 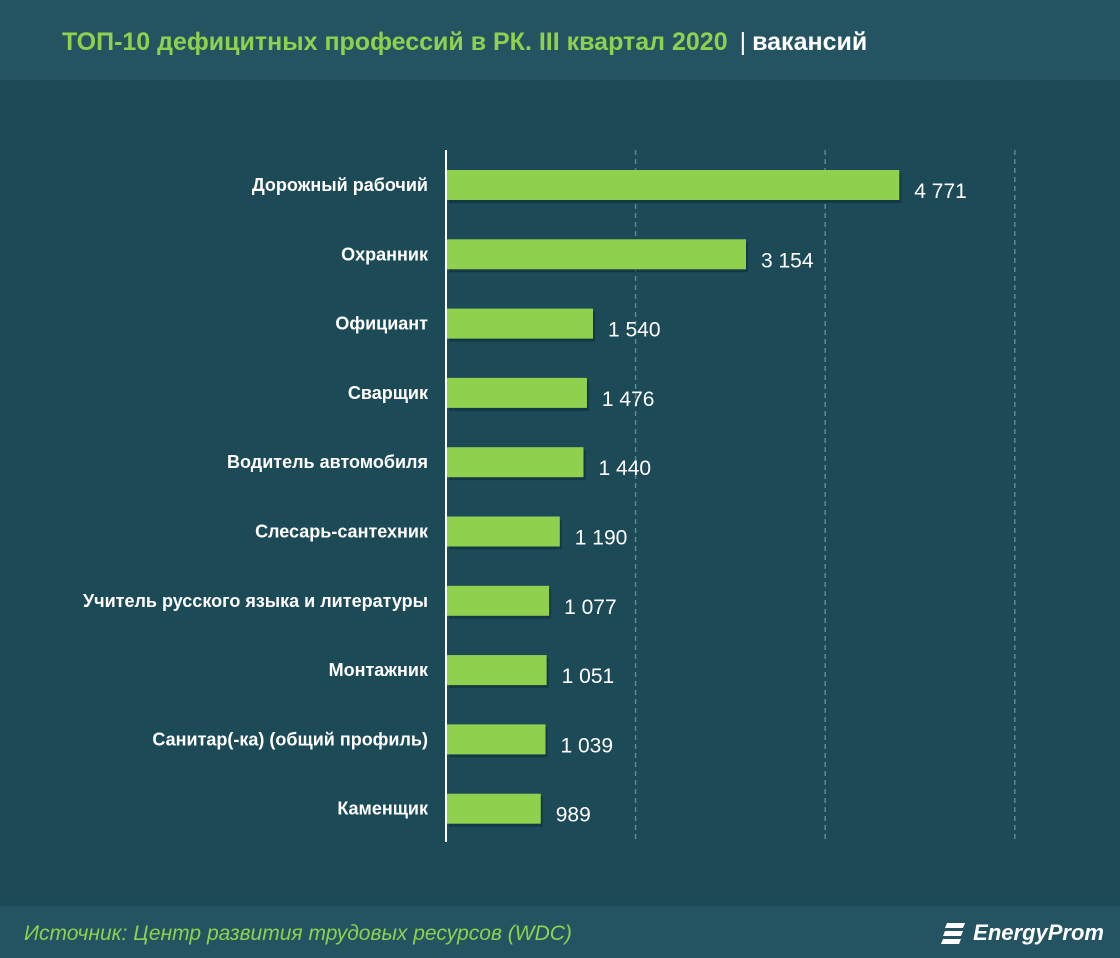 What do you see at coordinates (625, 468) in the screenshot?
I see `value-label: 1 440` at bounding box center [625, 468].